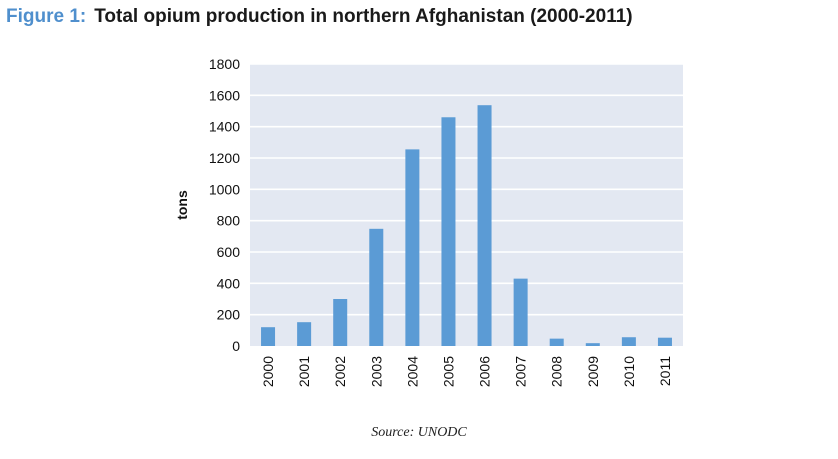 The width and height of the screenshot is (838, 459). What do you see at coordinates (664, 341) in the screenshot?
I see `bar-2011` at bounding box center [664, 341].